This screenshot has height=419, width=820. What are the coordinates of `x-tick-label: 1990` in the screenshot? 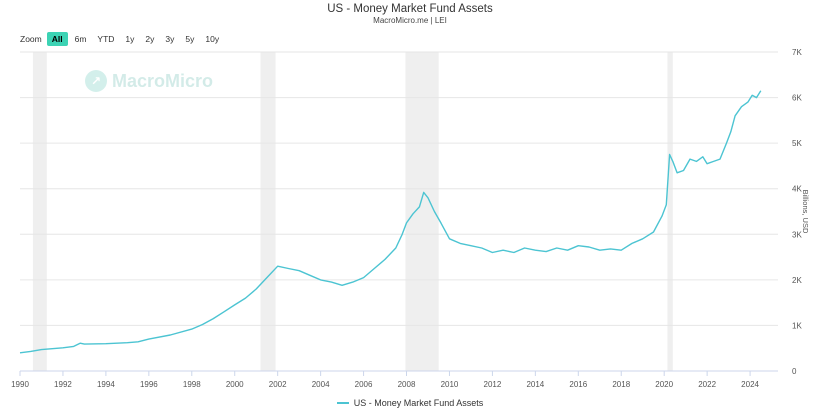 It's located at (20, 384).